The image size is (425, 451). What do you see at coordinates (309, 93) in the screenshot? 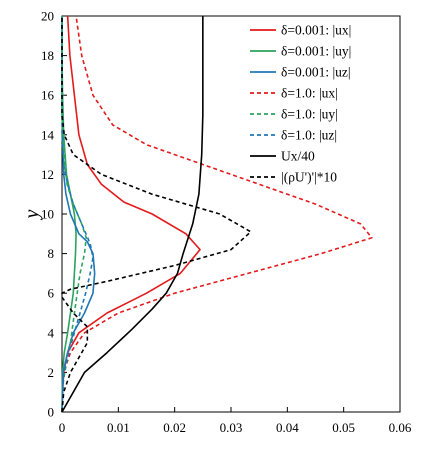
I see `legend-label-3: δ=1.0: |ux|` at bounding box center [309, 93].